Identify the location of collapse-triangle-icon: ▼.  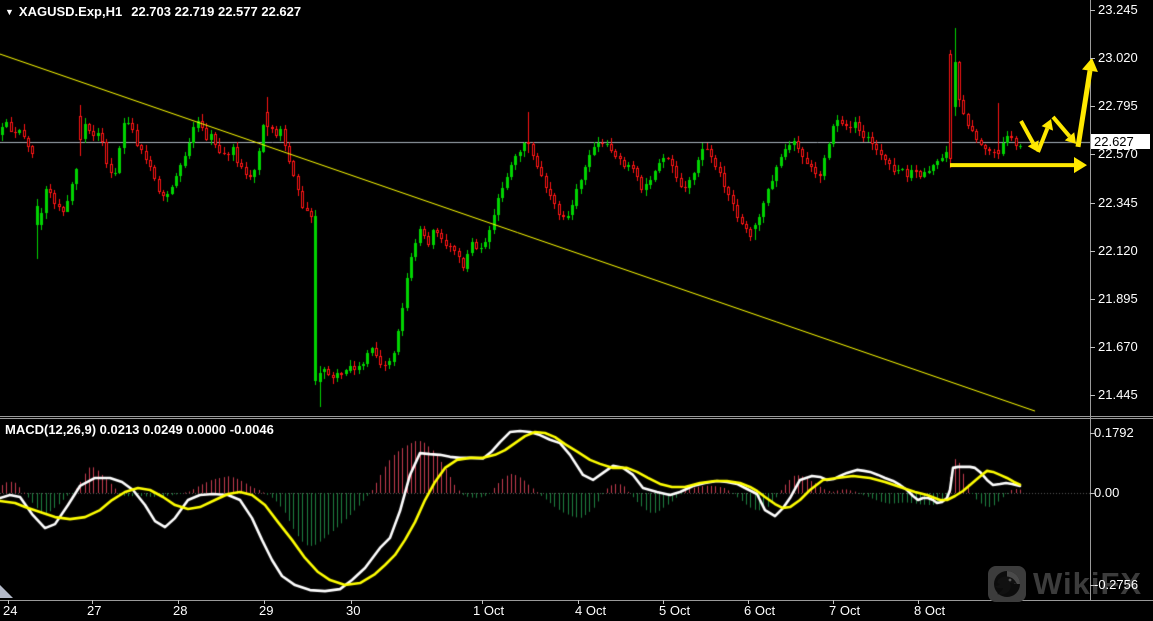
(9, 12).